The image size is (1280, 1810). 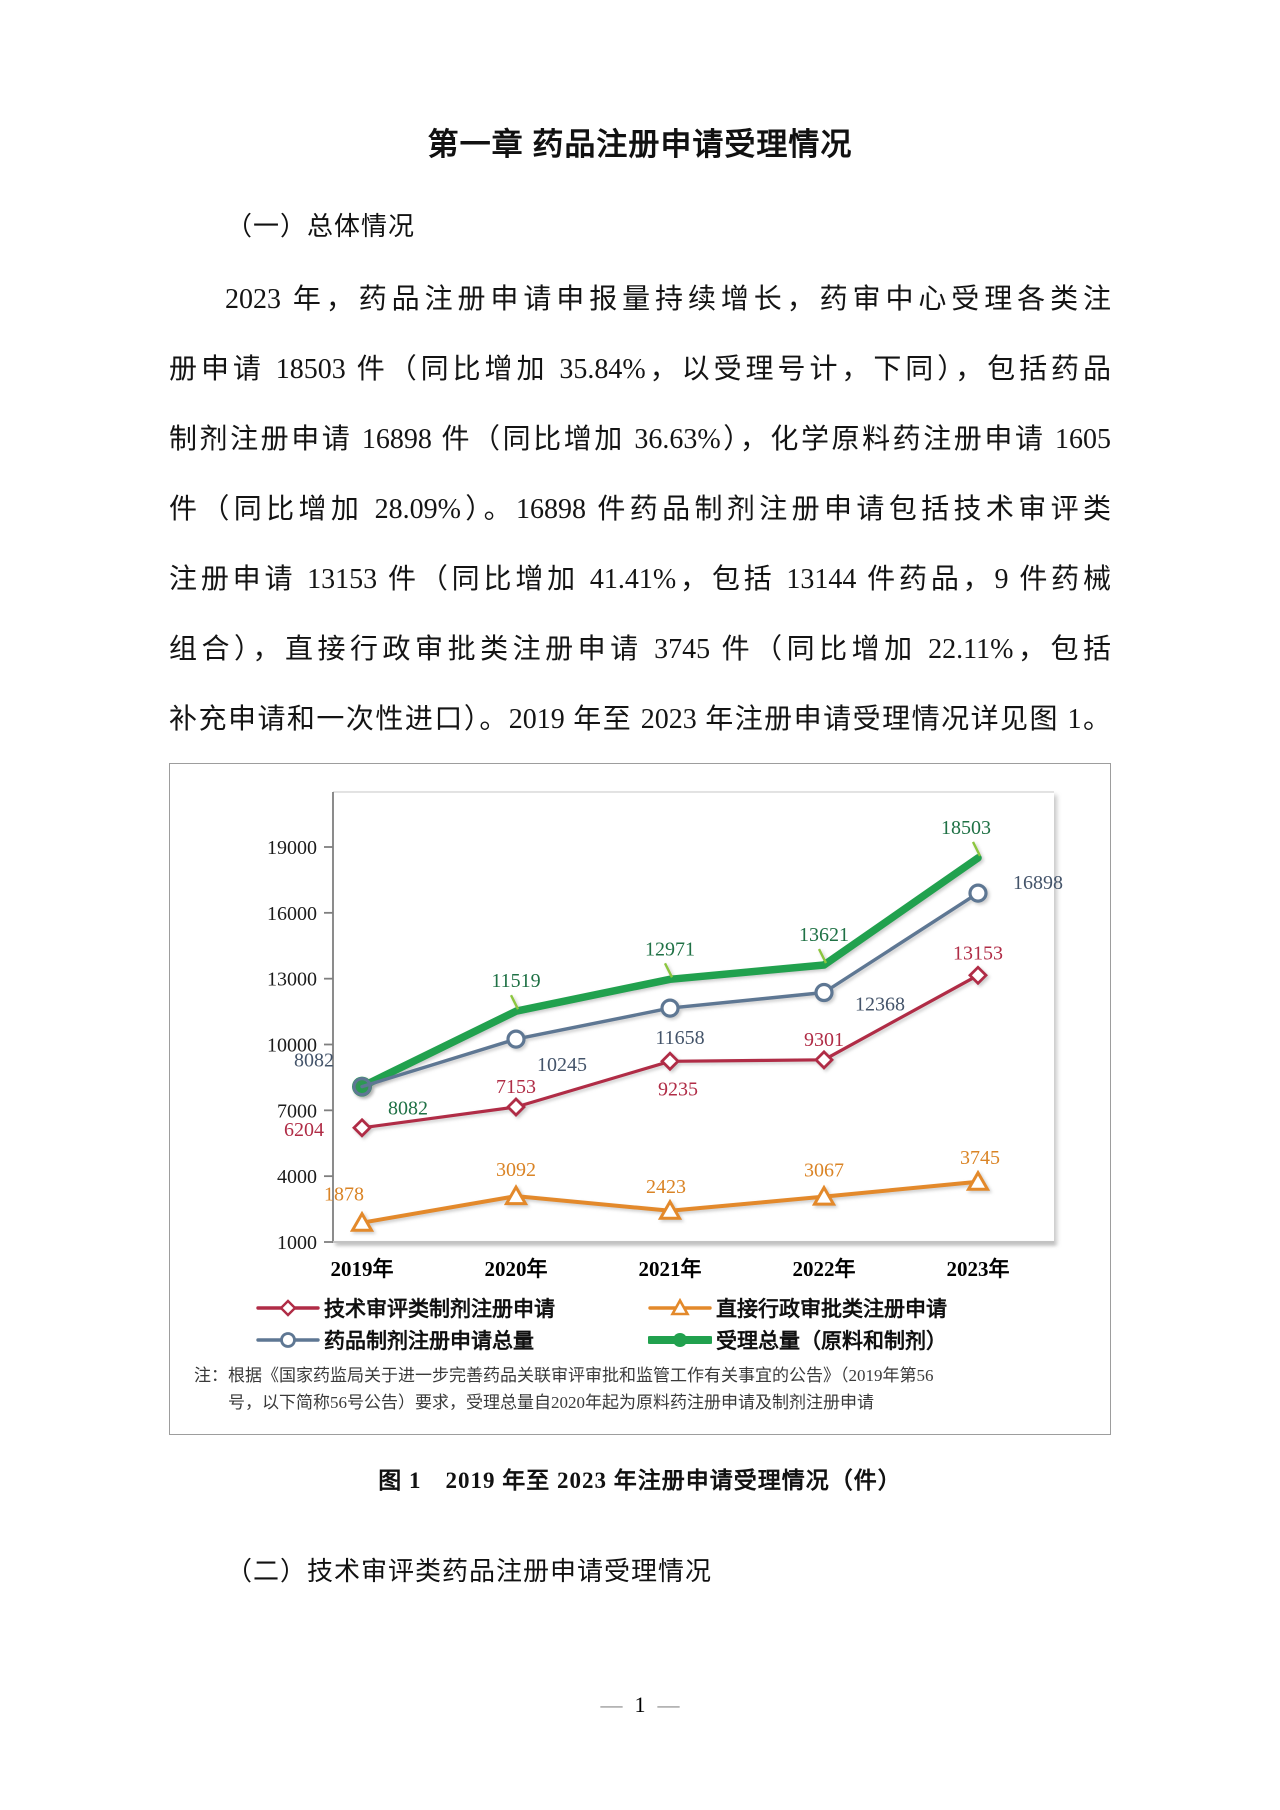 What do you see at coordinates (978, 953) in the screenshot?
I see `data-label: 13153` at bounding box center [978, 953].